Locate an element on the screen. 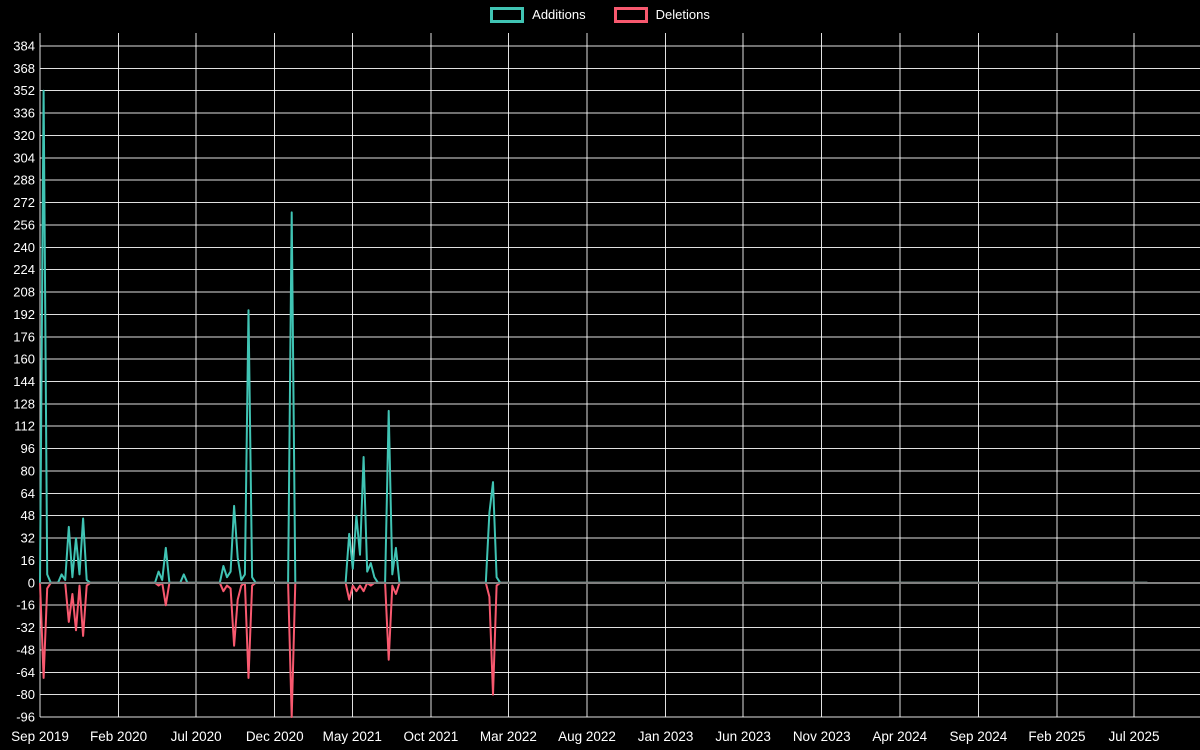  chart-legend: Additions Deletions is located at coordinates (600, 15).